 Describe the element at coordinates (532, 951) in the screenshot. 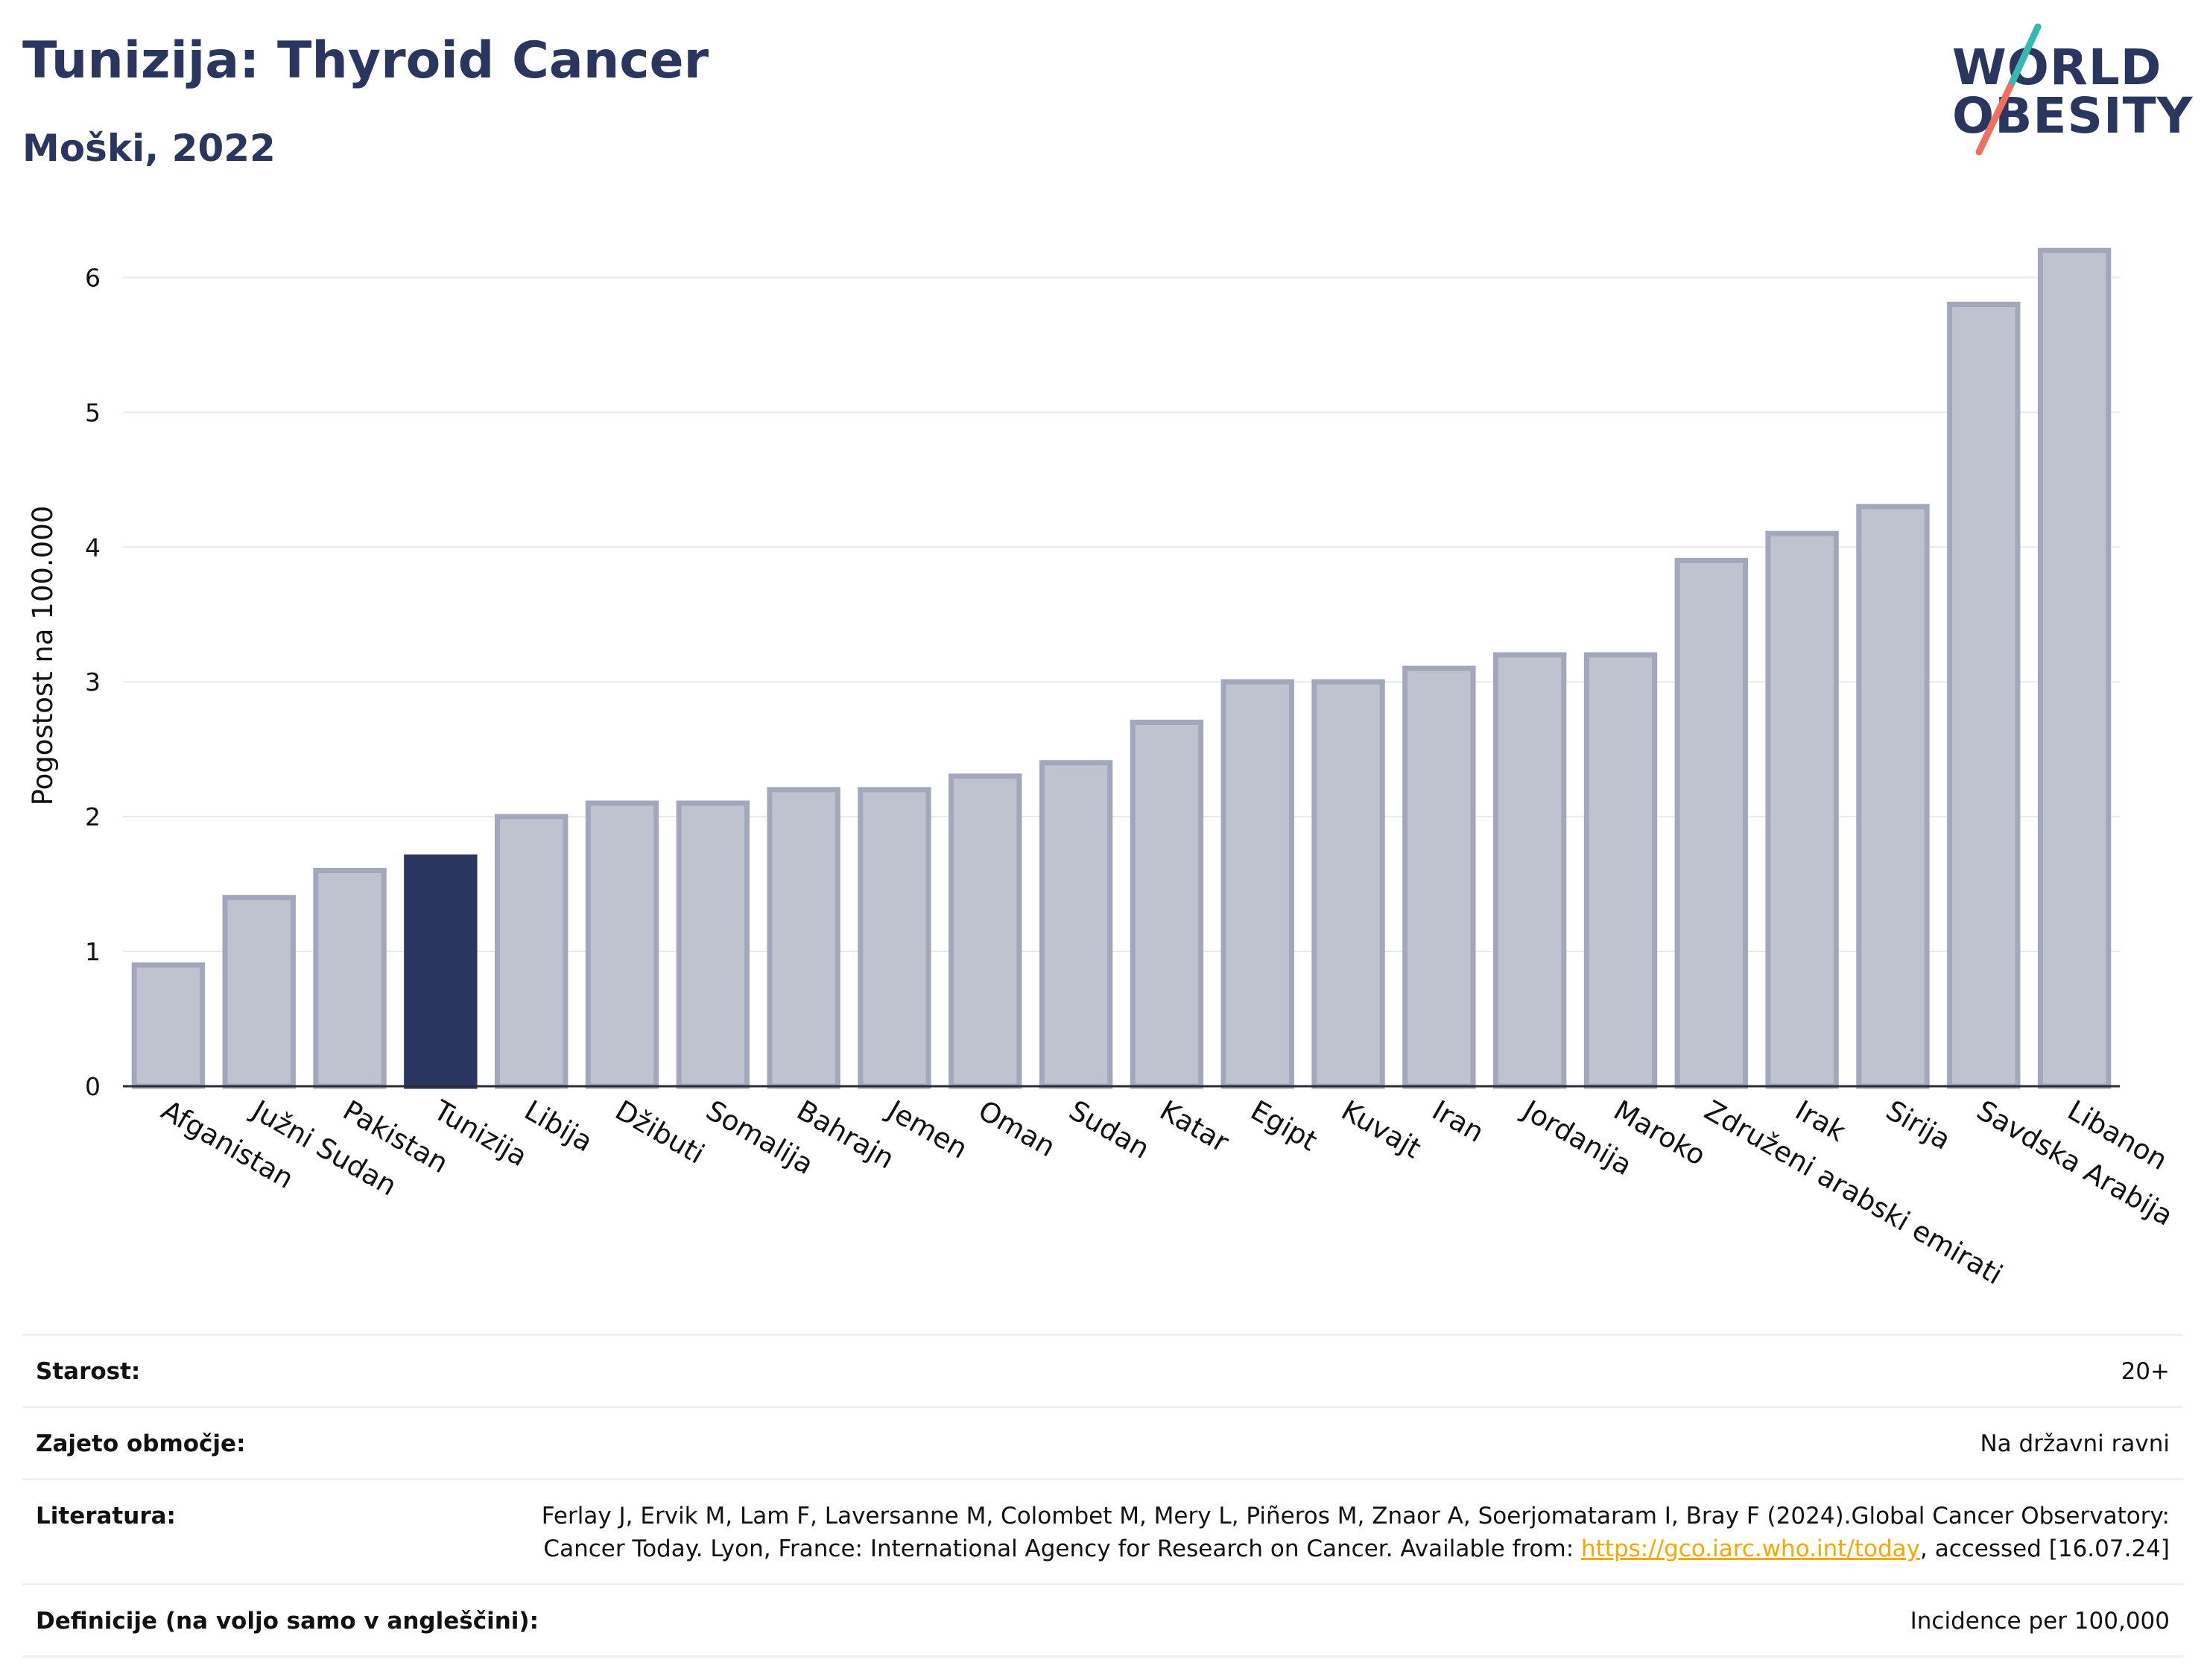

I see `bar-libija` at that location.